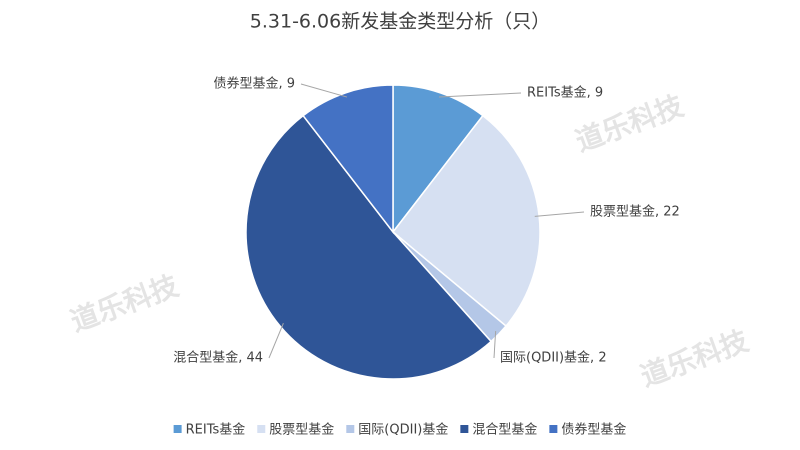 This screenshot has height=450, width=800. I want to click on data-label: REITs基金, 9, so click(565, 93).